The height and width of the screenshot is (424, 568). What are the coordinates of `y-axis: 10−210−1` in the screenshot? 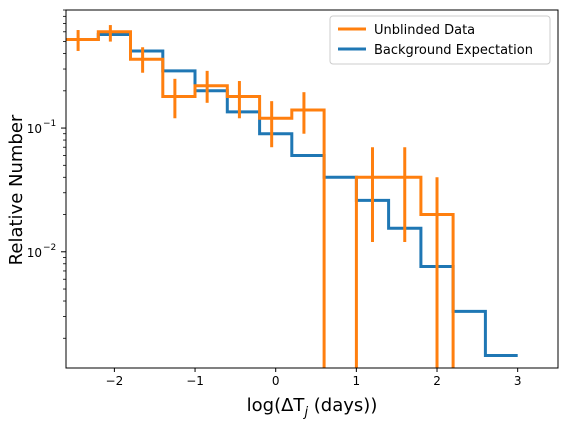 It's located at (46, 174).